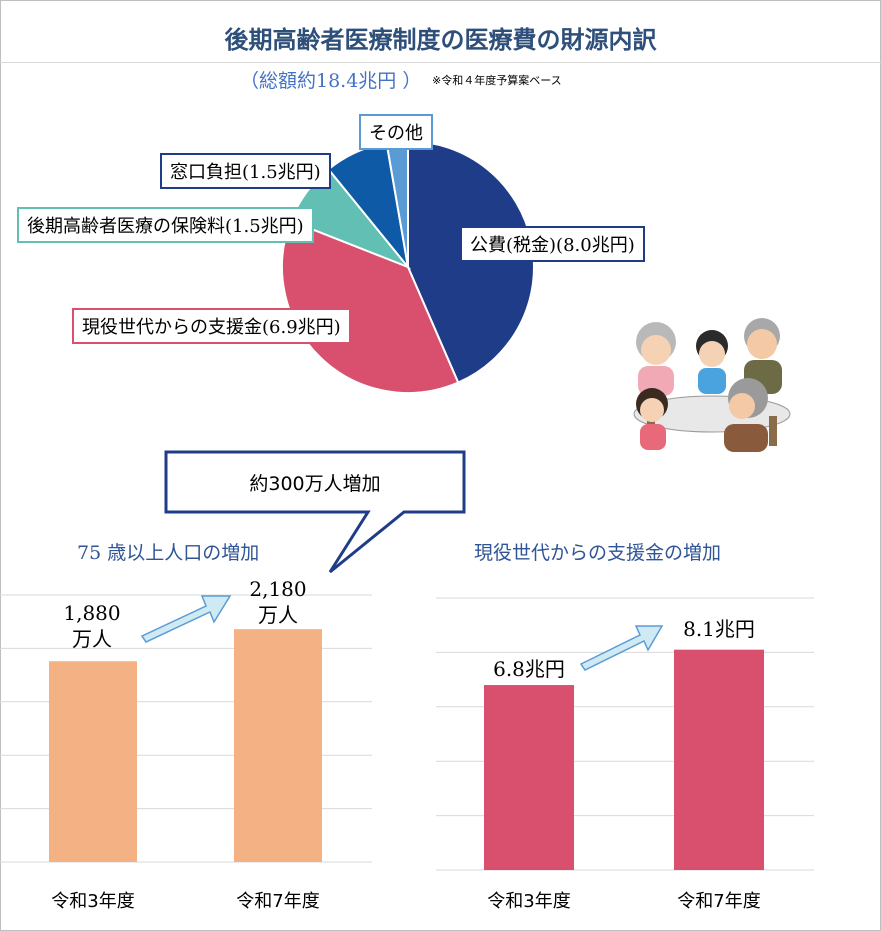 This screenshot has width=881, height=931. Describe the element at coordinates (245, 171) in the screenshot. I see `pie-label-copay: 窓口負担(1.5兆円)` at that location.